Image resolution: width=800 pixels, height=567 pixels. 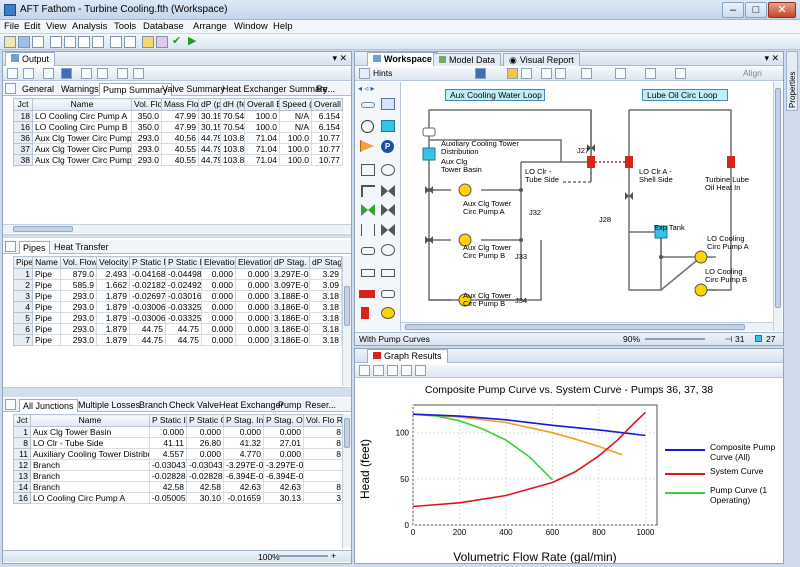 What do you see at coordinates (177, 392) in the screenshot?
I see `splitter` at bounding box center [177, 392].